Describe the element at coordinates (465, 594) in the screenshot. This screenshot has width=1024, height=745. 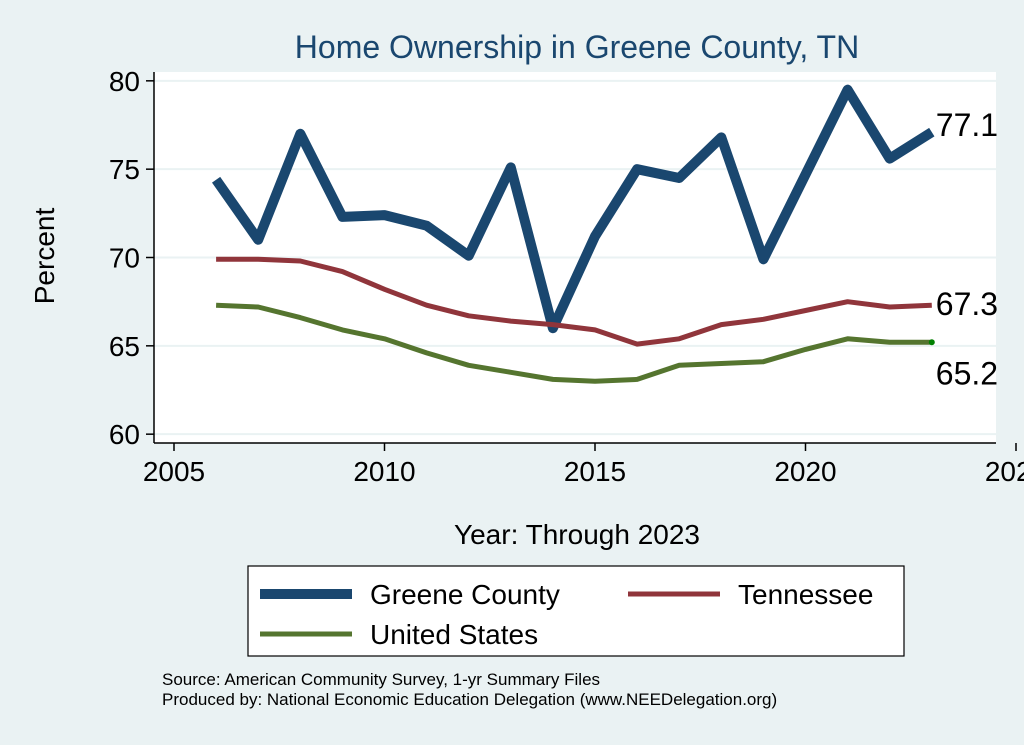
I see `legend-label-greene-county: Greene County` at that location.